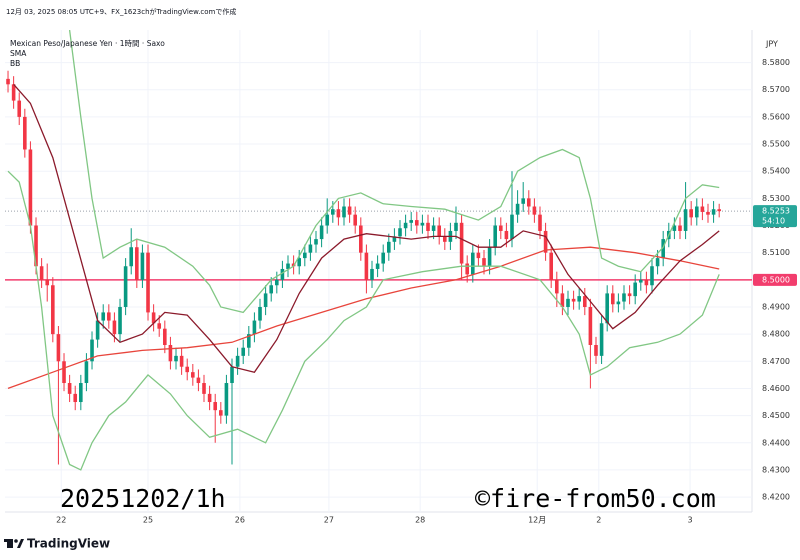 This screenshot has height=560, width=800. What do you see at coordinates (776, 442) in the screenshot?
I see `y-tick-label: 8.4400` at bounding box center [776, 442].